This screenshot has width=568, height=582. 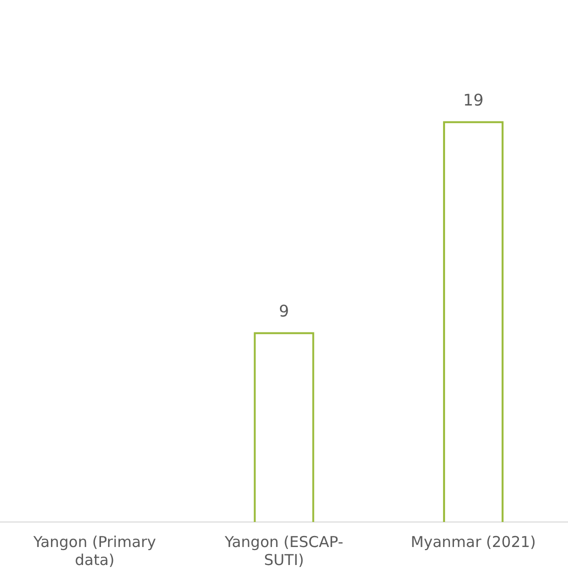 What do you see at coordinates (473, 541) in the screenshot?
I see `x-tick-label: Myanmar (2021)` at bounding box center [473, 541].